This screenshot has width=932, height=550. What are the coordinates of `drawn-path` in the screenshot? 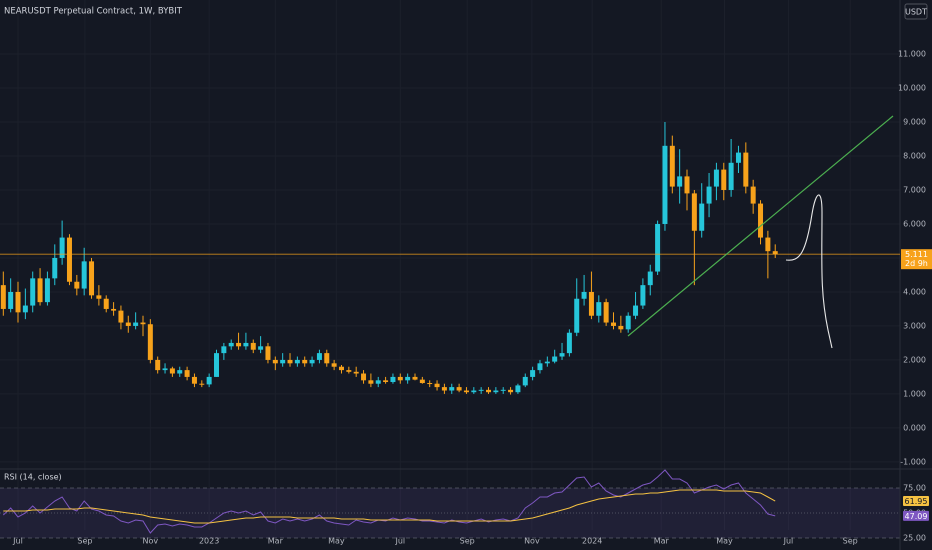 It's located at (809, 271).